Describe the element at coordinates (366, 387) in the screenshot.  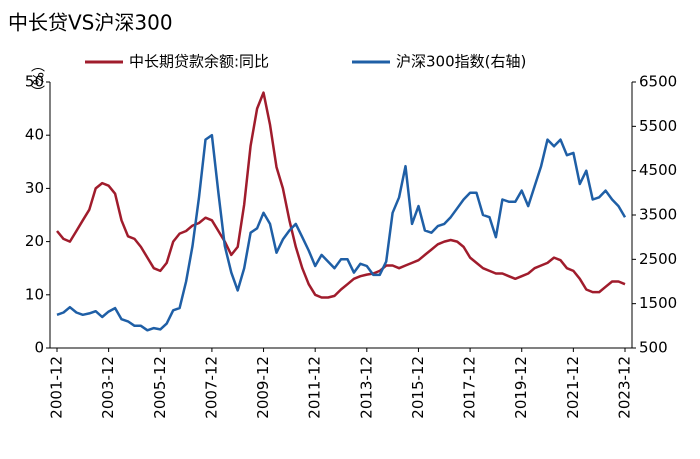
I see `x-tick-label: 2013-12` at that location.